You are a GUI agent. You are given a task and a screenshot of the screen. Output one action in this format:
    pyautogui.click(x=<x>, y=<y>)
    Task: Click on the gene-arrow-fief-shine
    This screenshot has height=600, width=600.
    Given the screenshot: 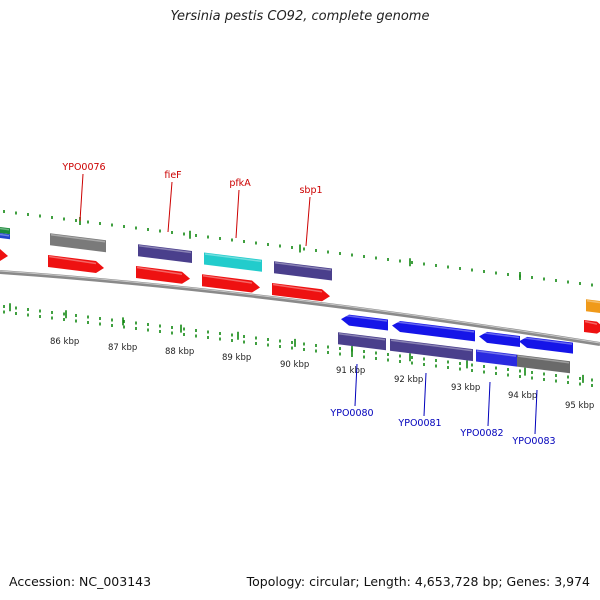 What is the action you would take?
    pyautogui.click(x=159, y=270)
    